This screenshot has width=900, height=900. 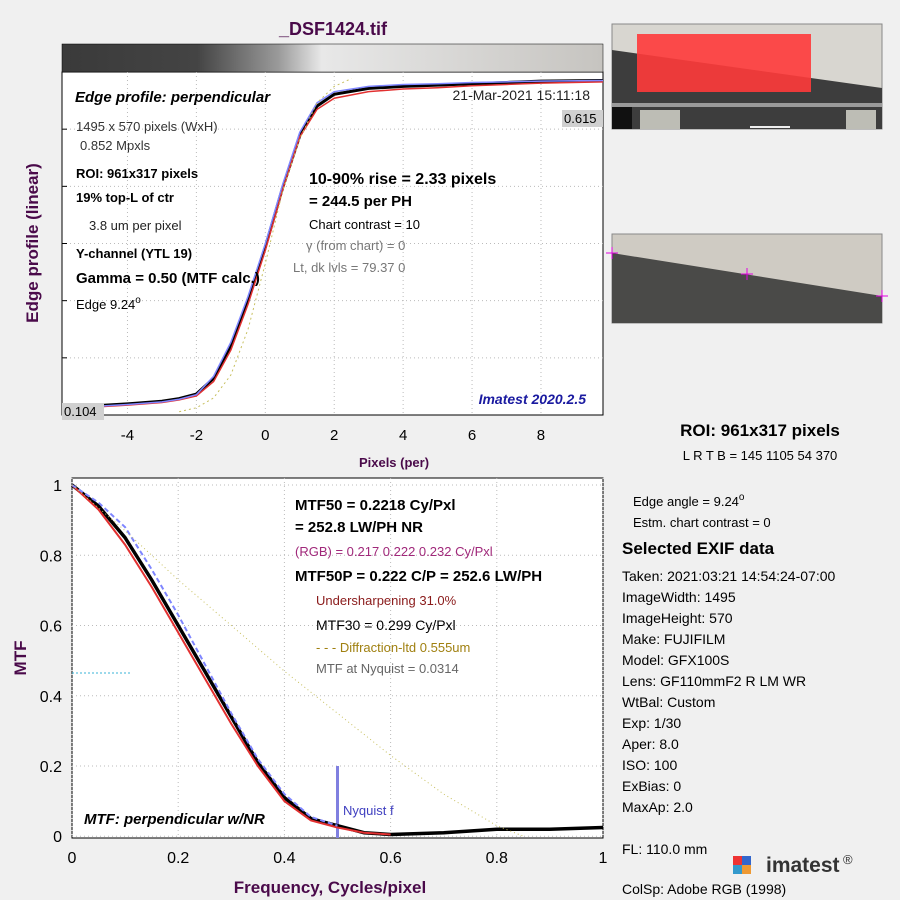 I want to click on edge-size: 1495 x 570 pixels (WxH), so click(x=147, y=126).